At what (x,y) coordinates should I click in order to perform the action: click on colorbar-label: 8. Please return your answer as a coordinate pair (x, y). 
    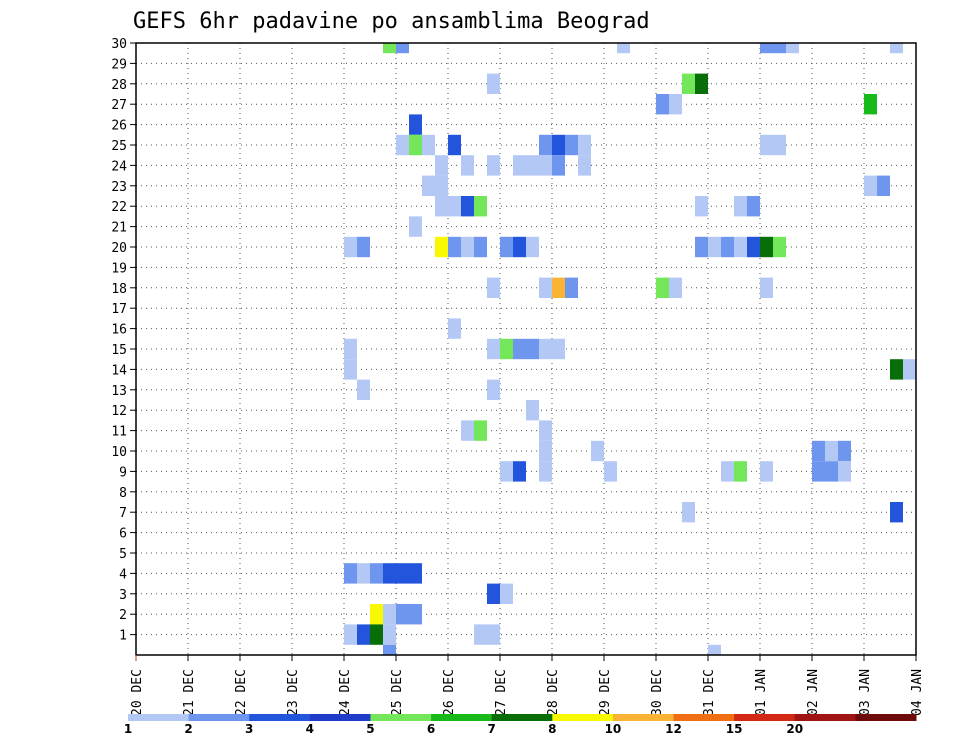
    Looking at the image, I should click on (552, 729).